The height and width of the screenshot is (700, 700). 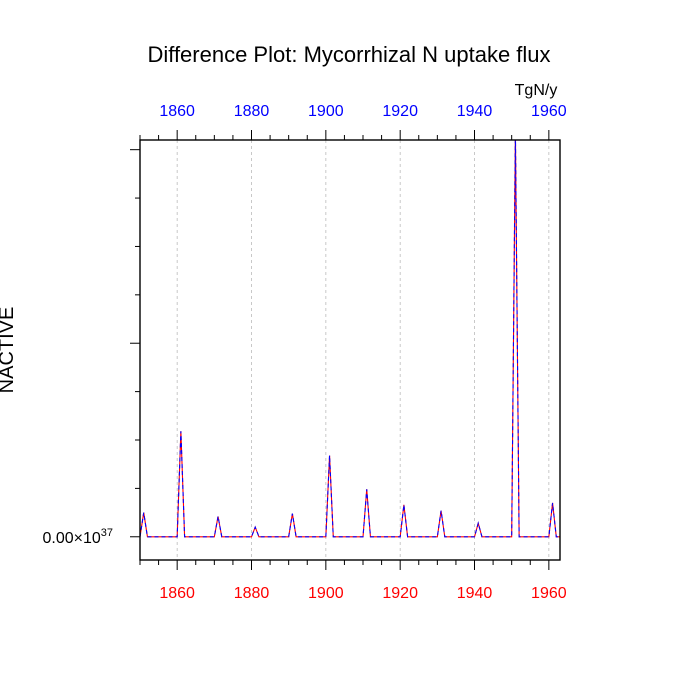 I want to click on units-label: TgN/y, so click(x=536, y=90).